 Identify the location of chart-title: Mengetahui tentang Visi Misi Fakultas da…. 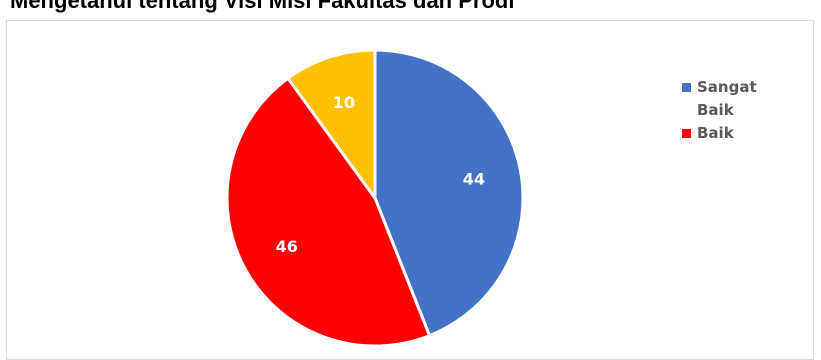
(262, 6).